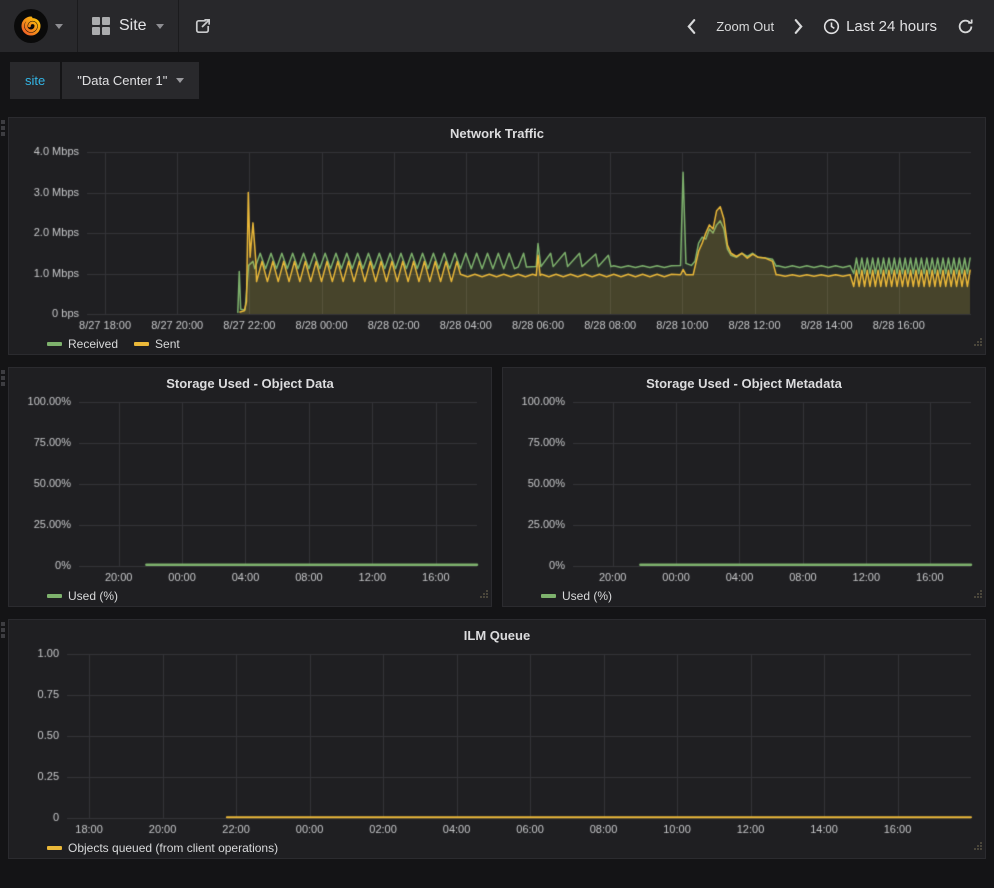  I want to click on variable-name-label: site, so click(35, 80).